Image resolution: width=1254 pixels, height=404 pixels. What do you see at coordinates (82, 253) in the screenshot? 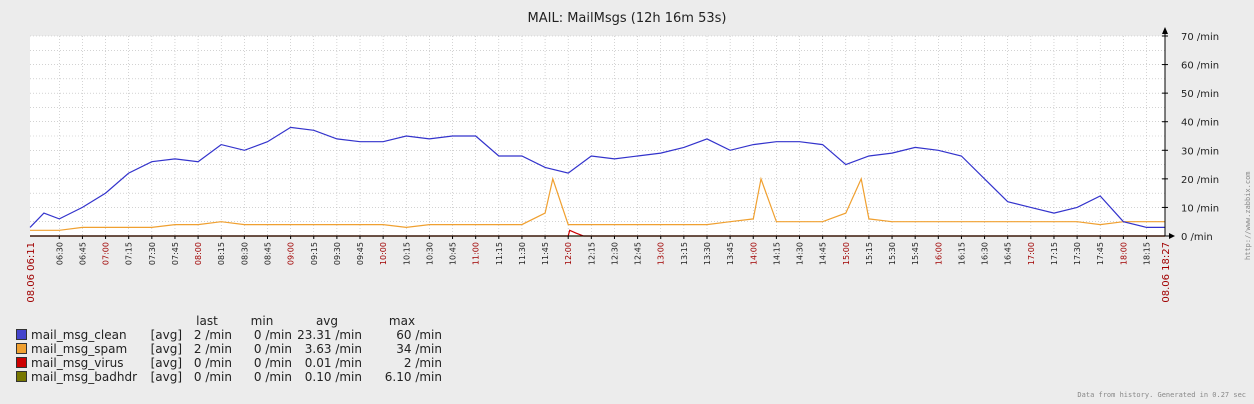
I see `x-tick-label: 06:45` at bounding box center [82, 253].